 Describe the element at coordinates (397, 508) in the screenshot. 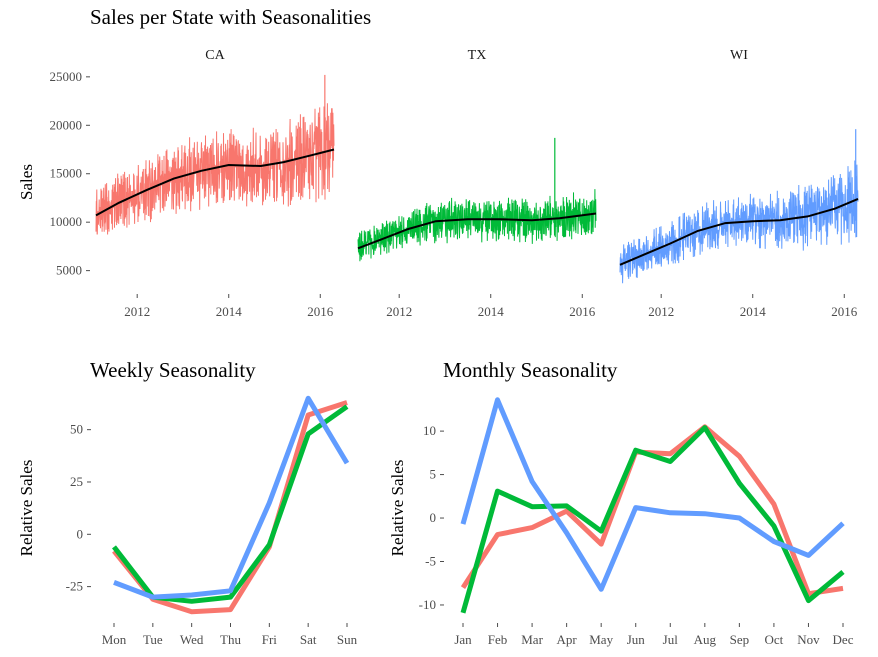

I see `monthly-y-axis-label: Relative Sales` at that location.